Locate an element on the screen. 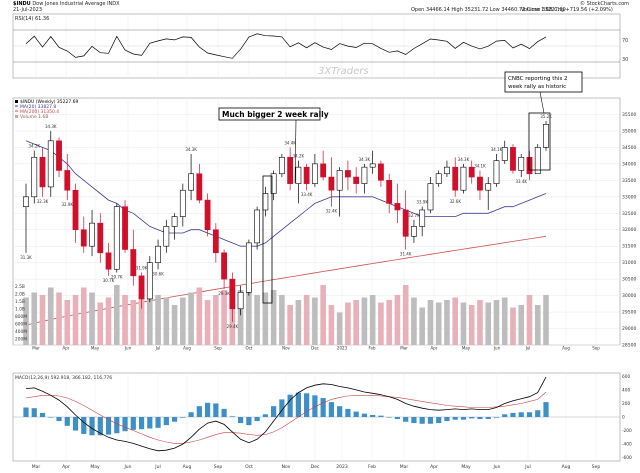 This screenshot has height=473, width=640. x-tick-mid: Sep is located at coordinates (596, 348).